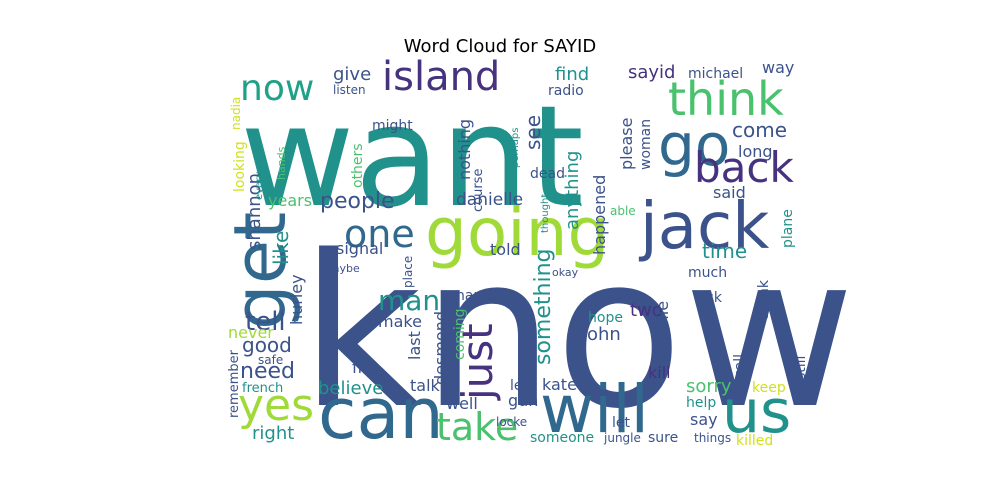 Image resolution: width=1000 pixels, height=500 pixels. Describe the element at coordinates (626, 144) in the screenshot. I see `word-please: please` at that location.